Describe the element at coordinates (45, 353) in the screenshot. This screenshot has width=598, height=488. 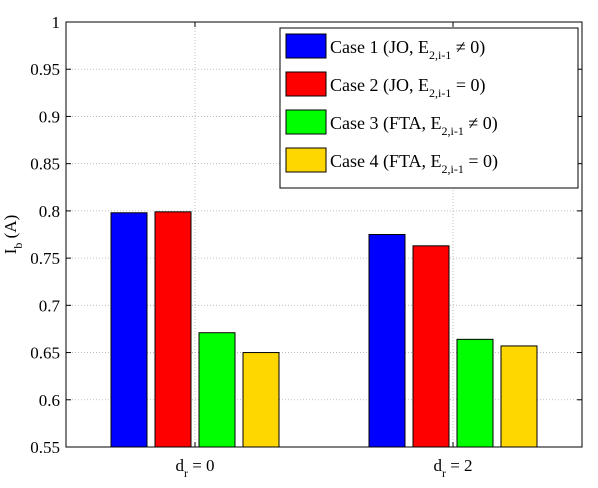
I see `y-tick-label: 0.65` at that location.